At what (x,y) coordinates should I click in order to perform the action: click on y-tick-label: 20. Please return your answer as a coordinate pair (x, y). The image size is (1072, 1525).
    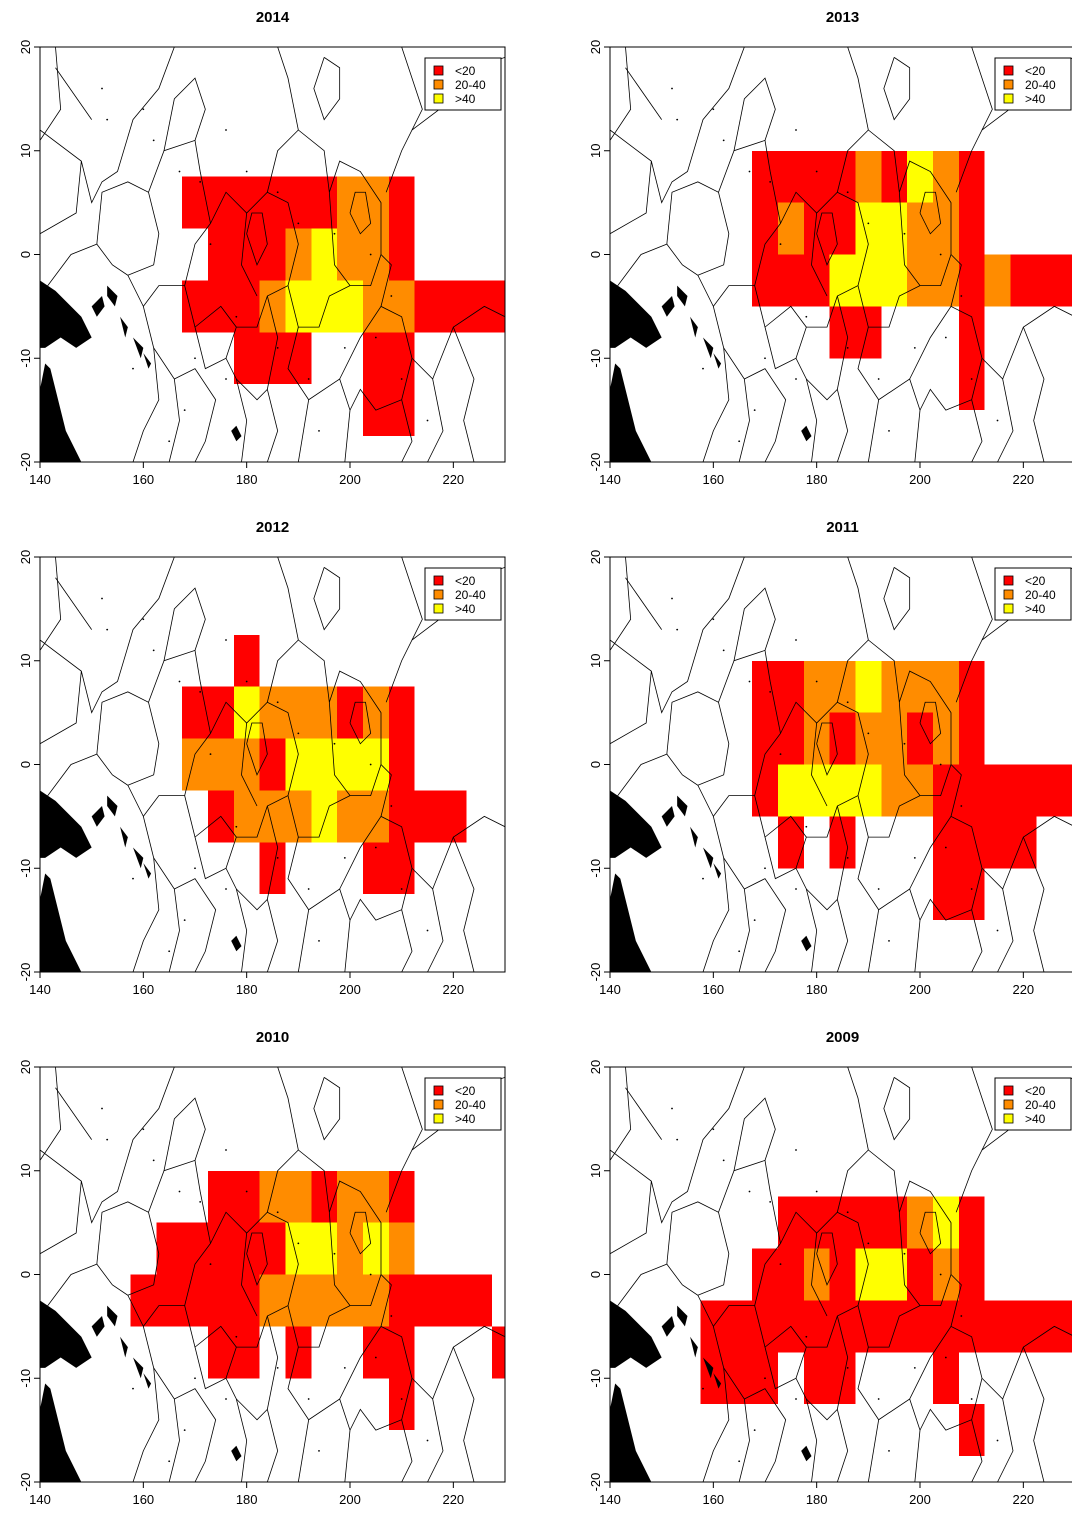
    Looking at the image, I should click on (25, 47).